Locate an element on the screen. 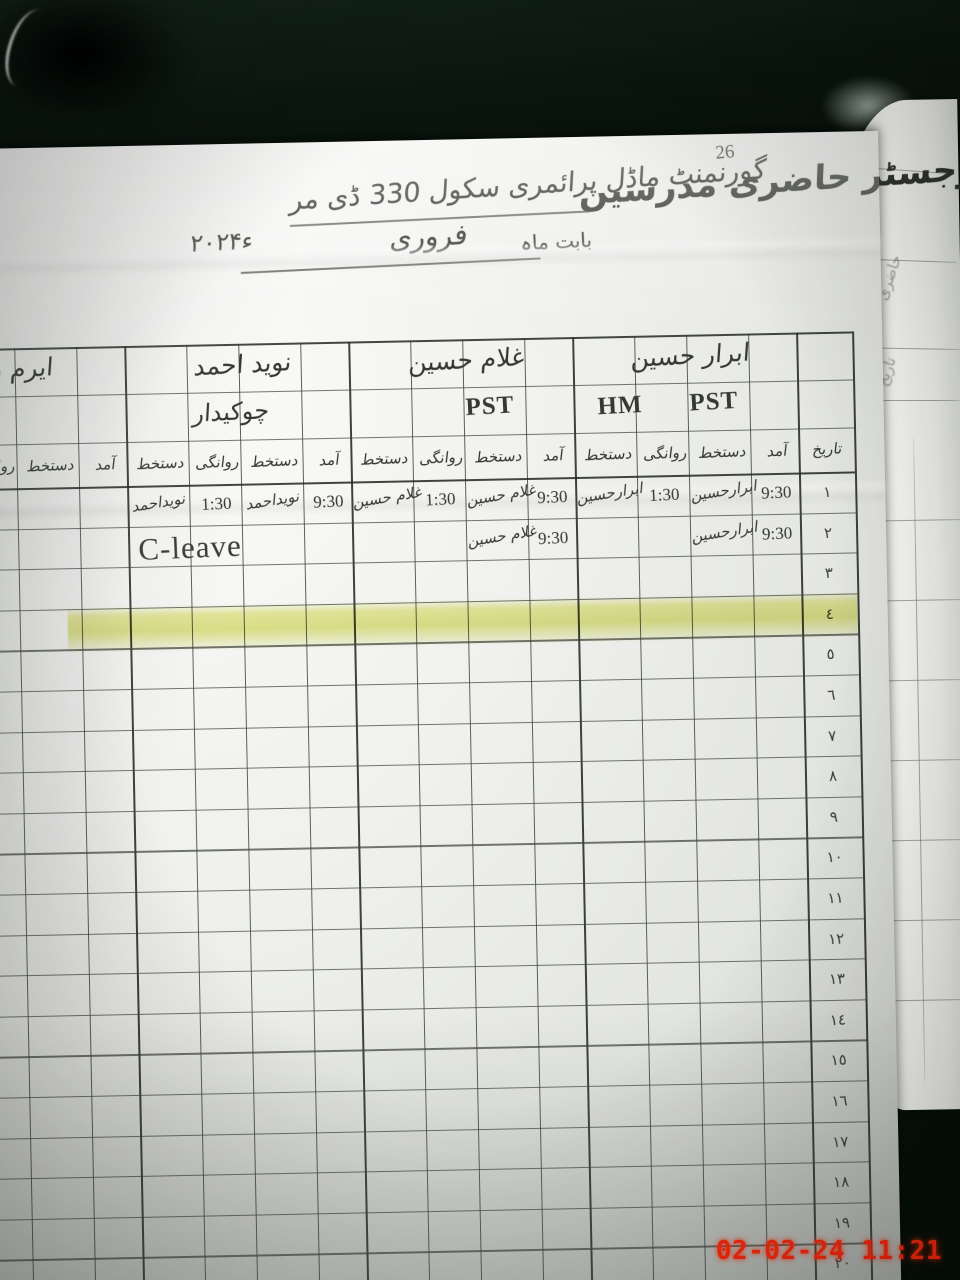 The image size is (960, 1280). subheader-دستخط-3: دستخط is located at coordinates (50, 465).